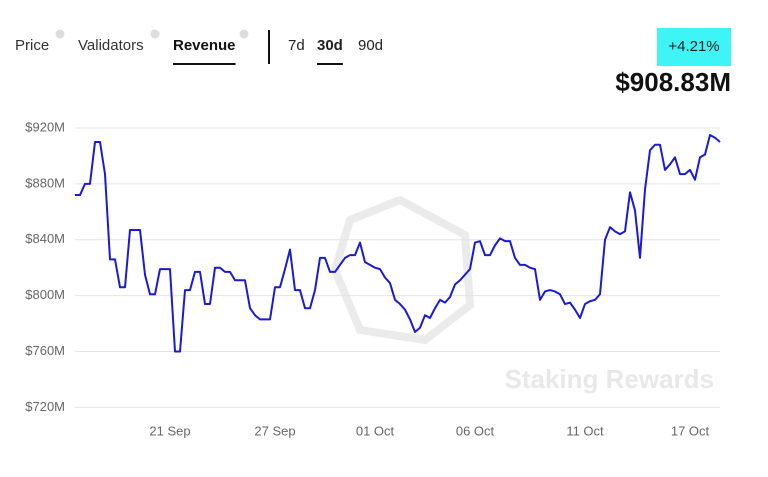 The height and width of the screenshot is (477, 768). I want to click on watermark-logo, so click(402, 270).